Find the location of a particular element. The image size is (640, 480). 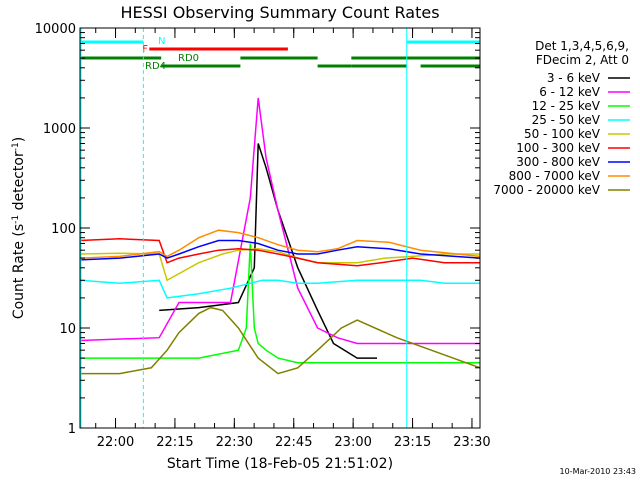

x-tick-label-2: 22:15 is located at coordinates (174, 442).